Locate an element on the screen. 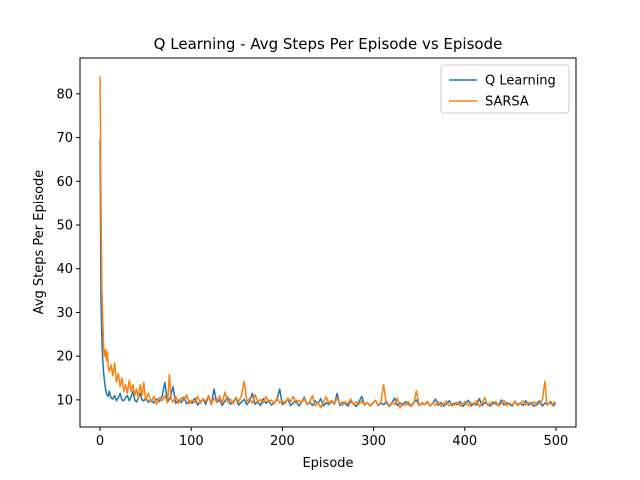 This screenshot has height=480, width=640. x-axis-label: Episode is located at coordinates (327, 463).